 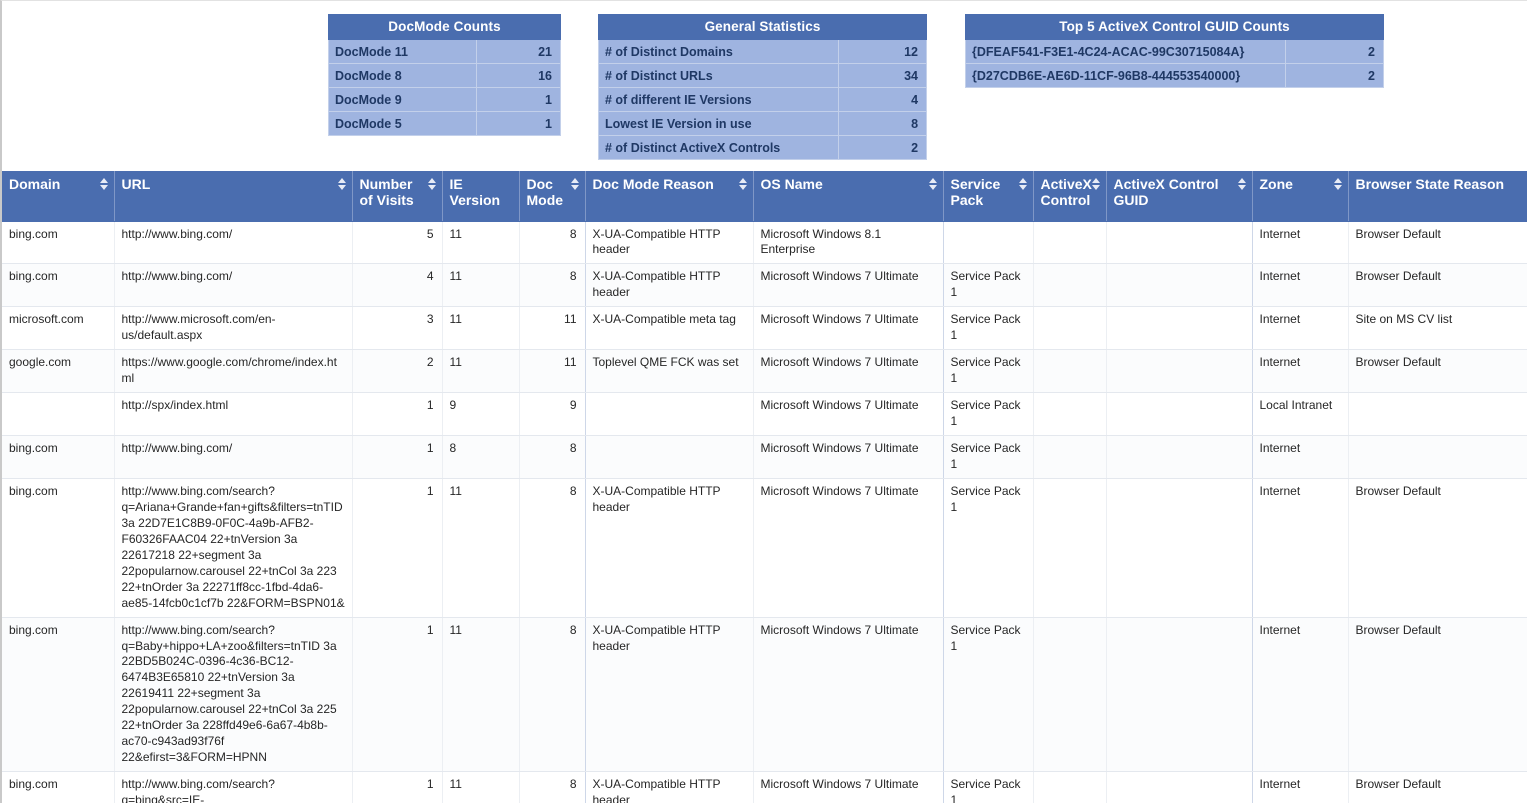 What do you see at coordinates (848, 243) in the screenshot?
I see `cell-os: Microsoft Windows 8.1 Enterprise` at bounding box center [848, 243].